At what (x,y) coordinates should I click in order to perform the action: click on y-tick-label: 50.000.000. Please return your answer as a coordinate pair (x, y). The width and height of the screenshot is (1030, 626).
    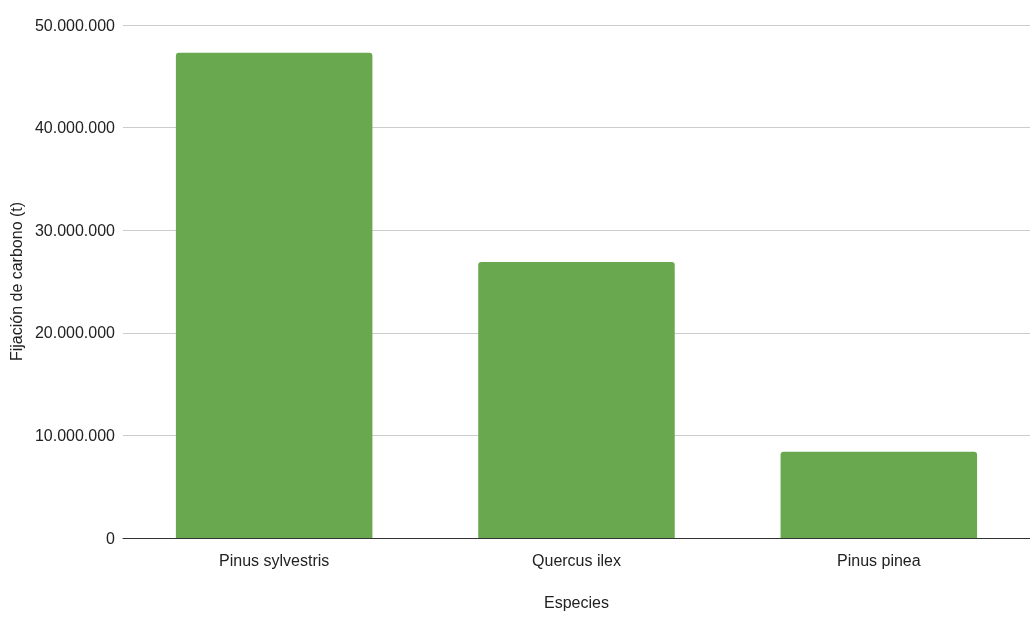
    Looking at the image, I should click on (75, 25).